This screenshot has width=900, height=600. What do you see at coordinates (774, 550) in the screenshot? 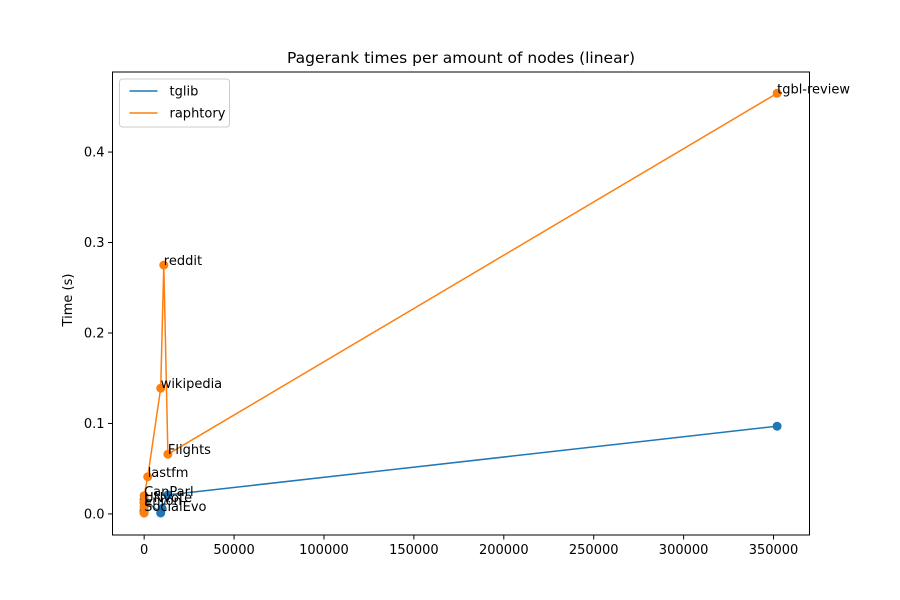
I see `x-tick-label: 350000` at bounding box center [774, 550].